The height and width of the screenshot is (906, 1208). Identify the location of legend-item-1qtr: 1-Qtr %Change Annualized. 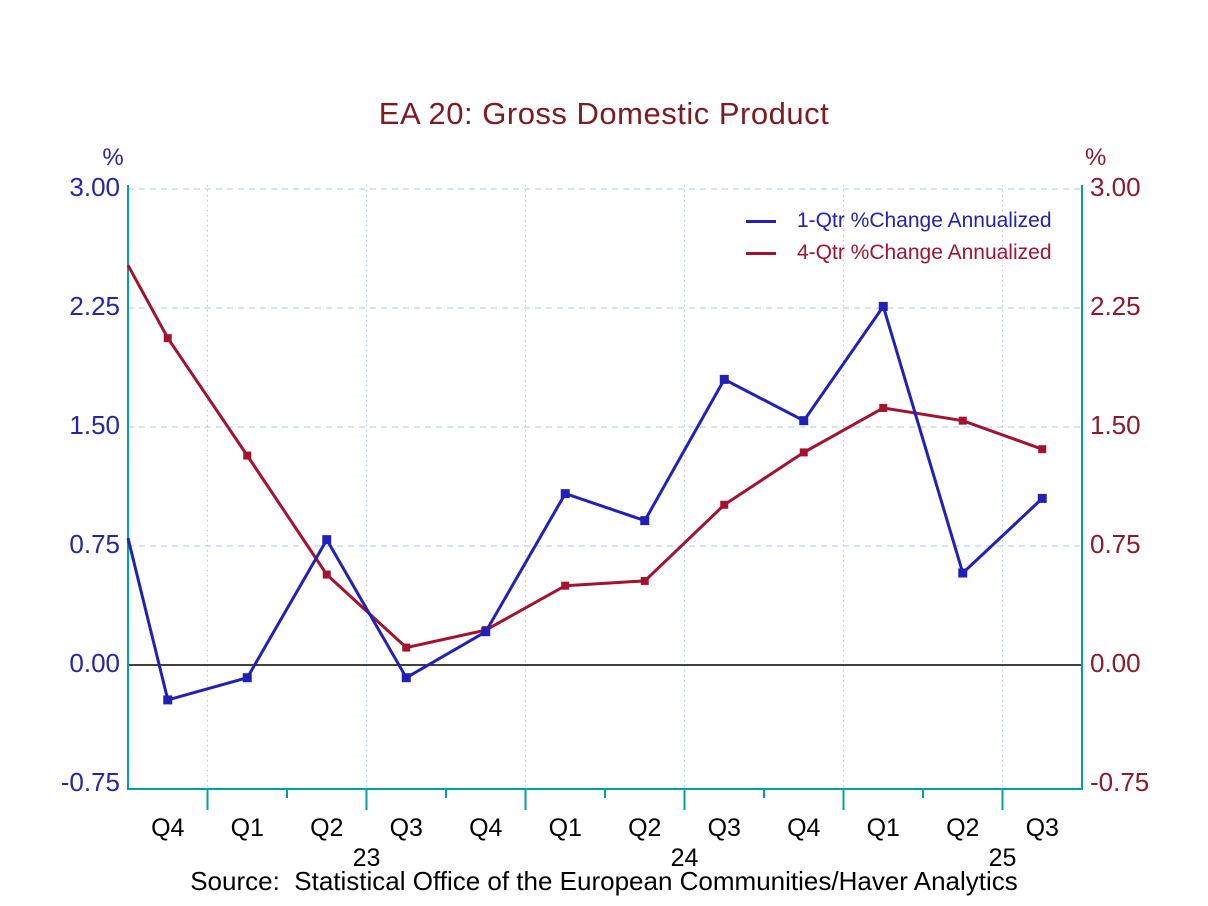
(899, 221).